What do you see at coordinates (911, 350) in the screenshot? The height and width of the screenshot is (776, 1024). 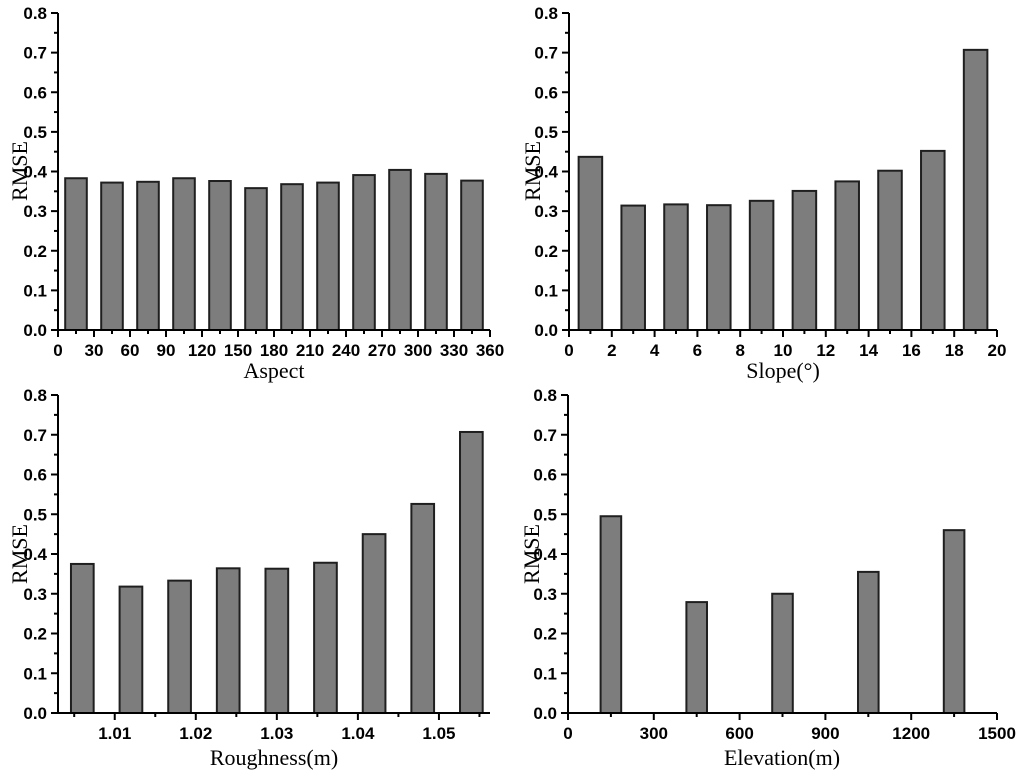 I see `x-tick-label: 16` at bounding box center [911, 350].